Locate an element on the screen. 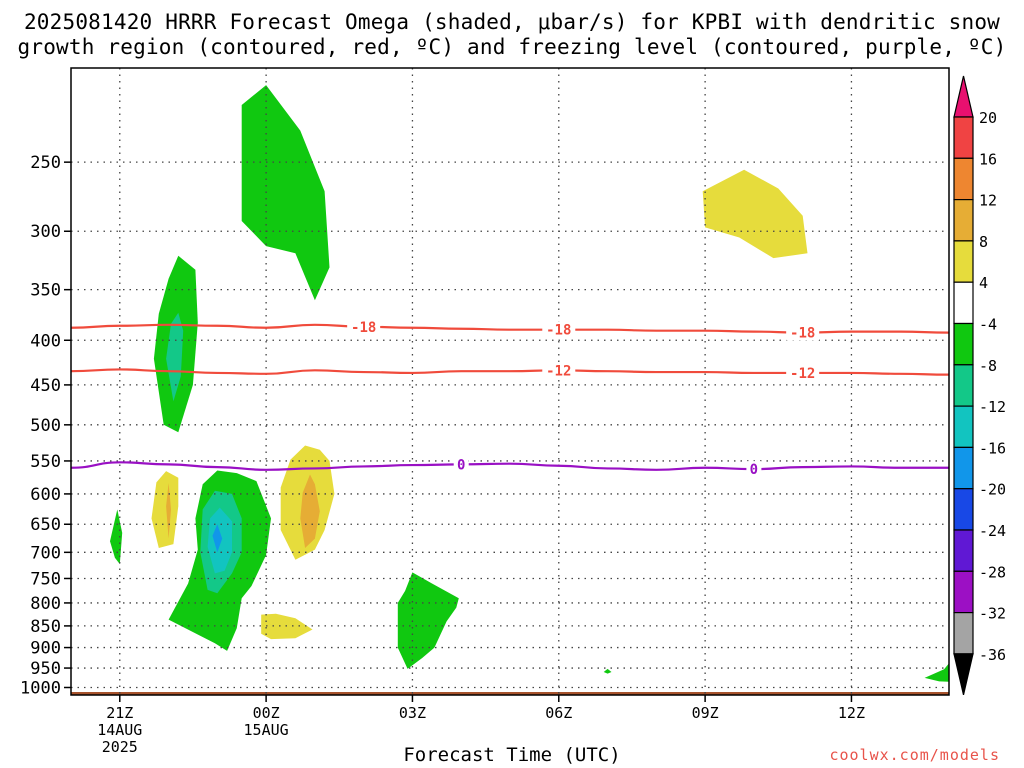 The width and height of the screenshot is (1024, 768). x-tick-label: 00Z is located at coordinates (266, 713).